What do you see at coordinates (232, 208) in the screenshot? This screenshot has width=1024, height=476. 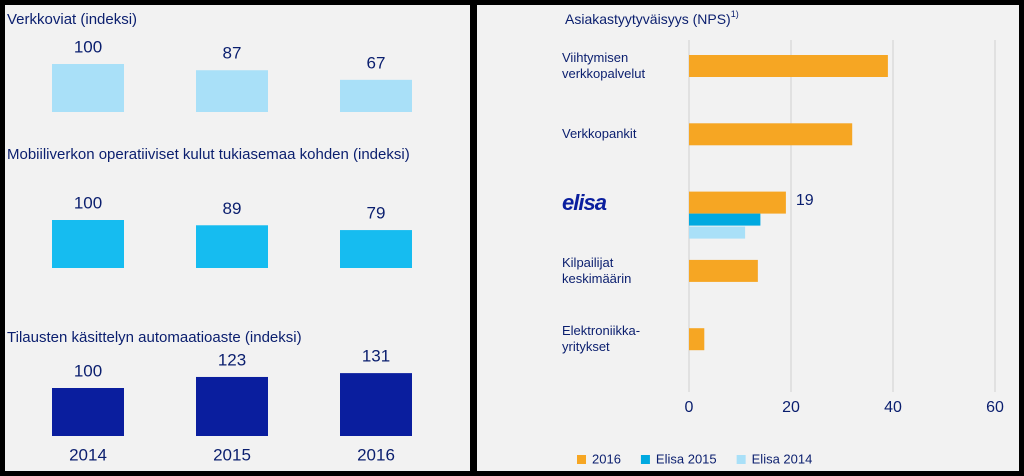 I see `value-label: 89` at bounding box center [232, 208].